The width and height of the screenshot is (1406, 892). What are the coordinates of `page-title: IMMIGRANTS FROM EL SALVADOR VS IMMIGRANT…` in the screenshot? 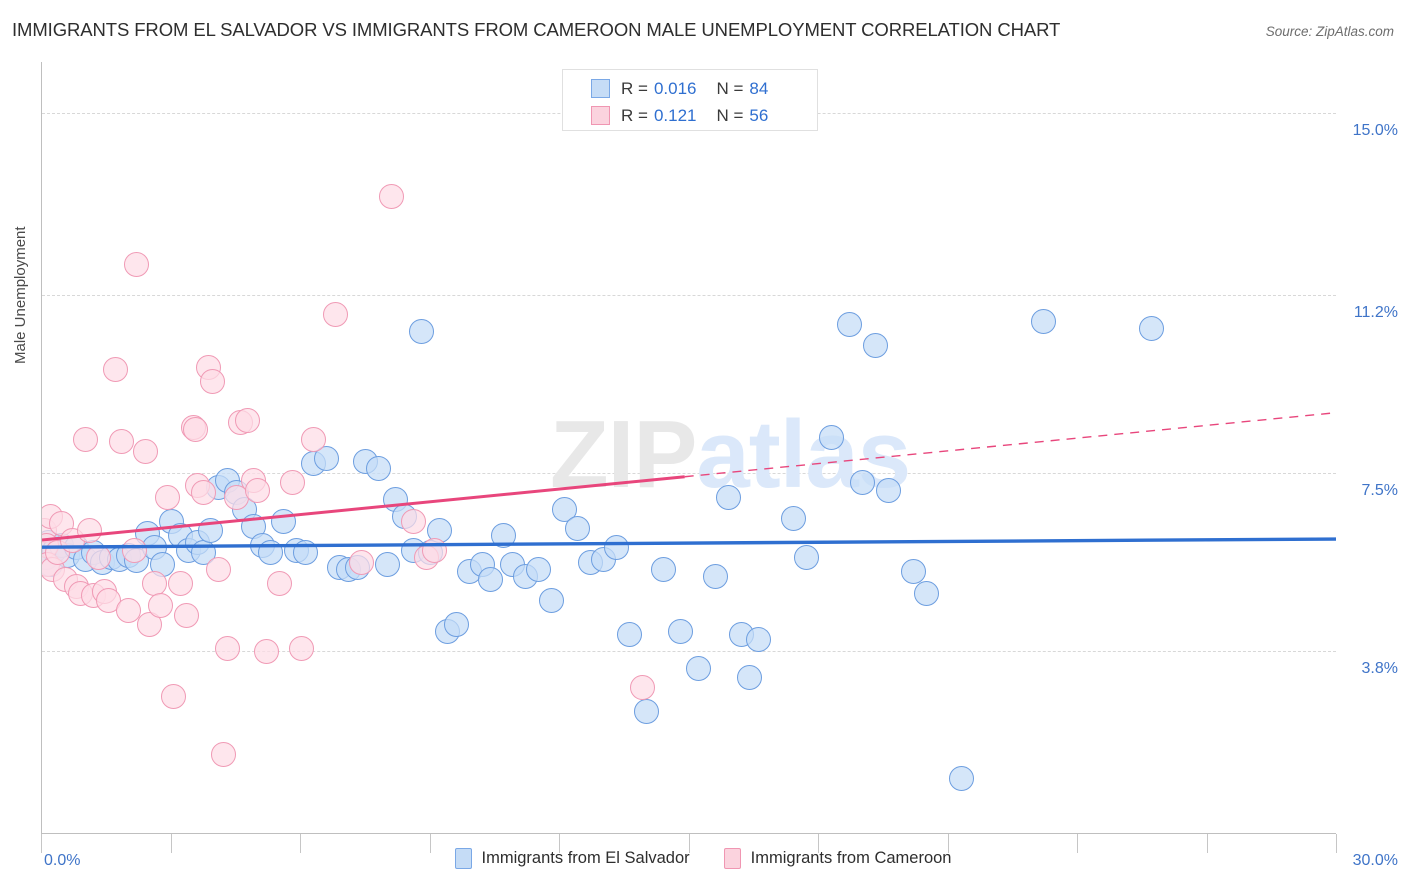 It's located at (536, 29).